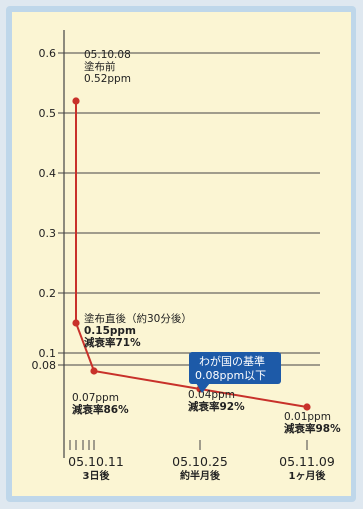  Describe the element at coordinates (95, 398) in the screenshot. I see `point-label: 0.07ppm` at that location.